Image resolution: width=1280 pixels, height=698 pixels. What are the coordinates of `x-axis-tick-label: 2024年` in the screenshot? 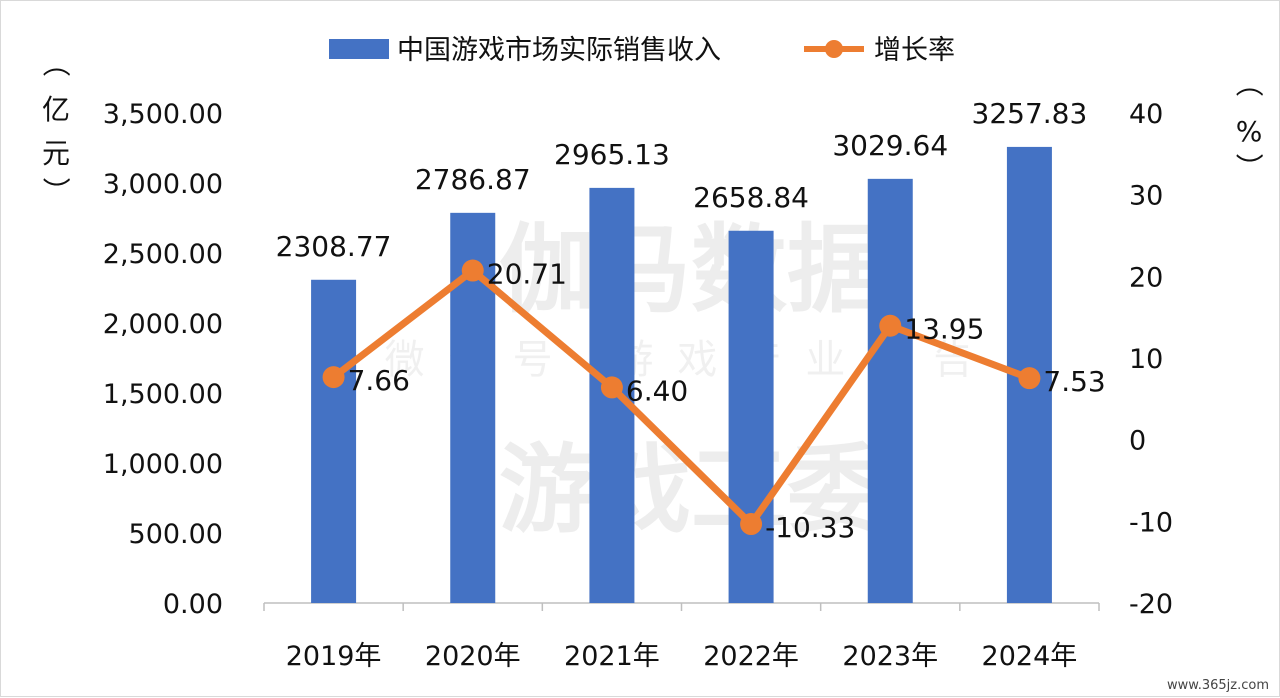 It's located at (1030, 656).